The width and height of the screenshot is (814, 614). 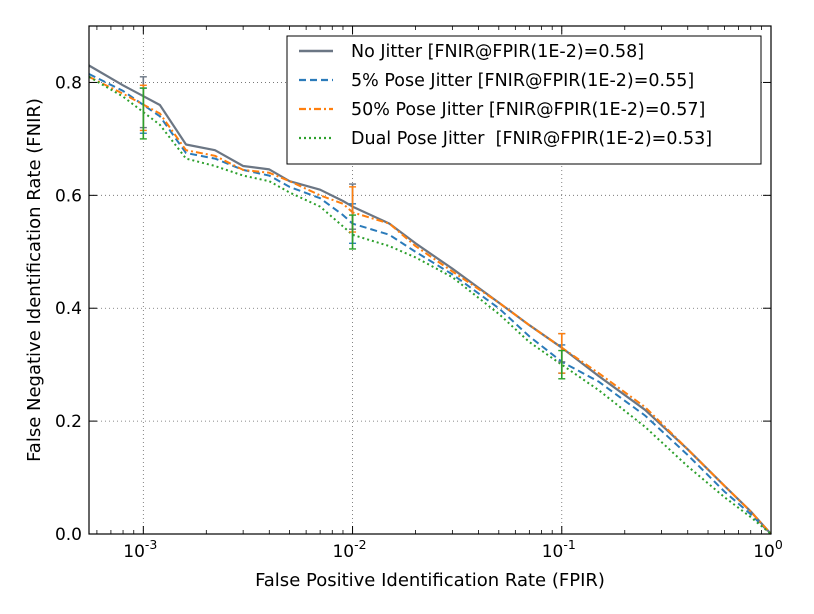 I want to click on y-tick-label: 0.6, so click(x=68, y=196).